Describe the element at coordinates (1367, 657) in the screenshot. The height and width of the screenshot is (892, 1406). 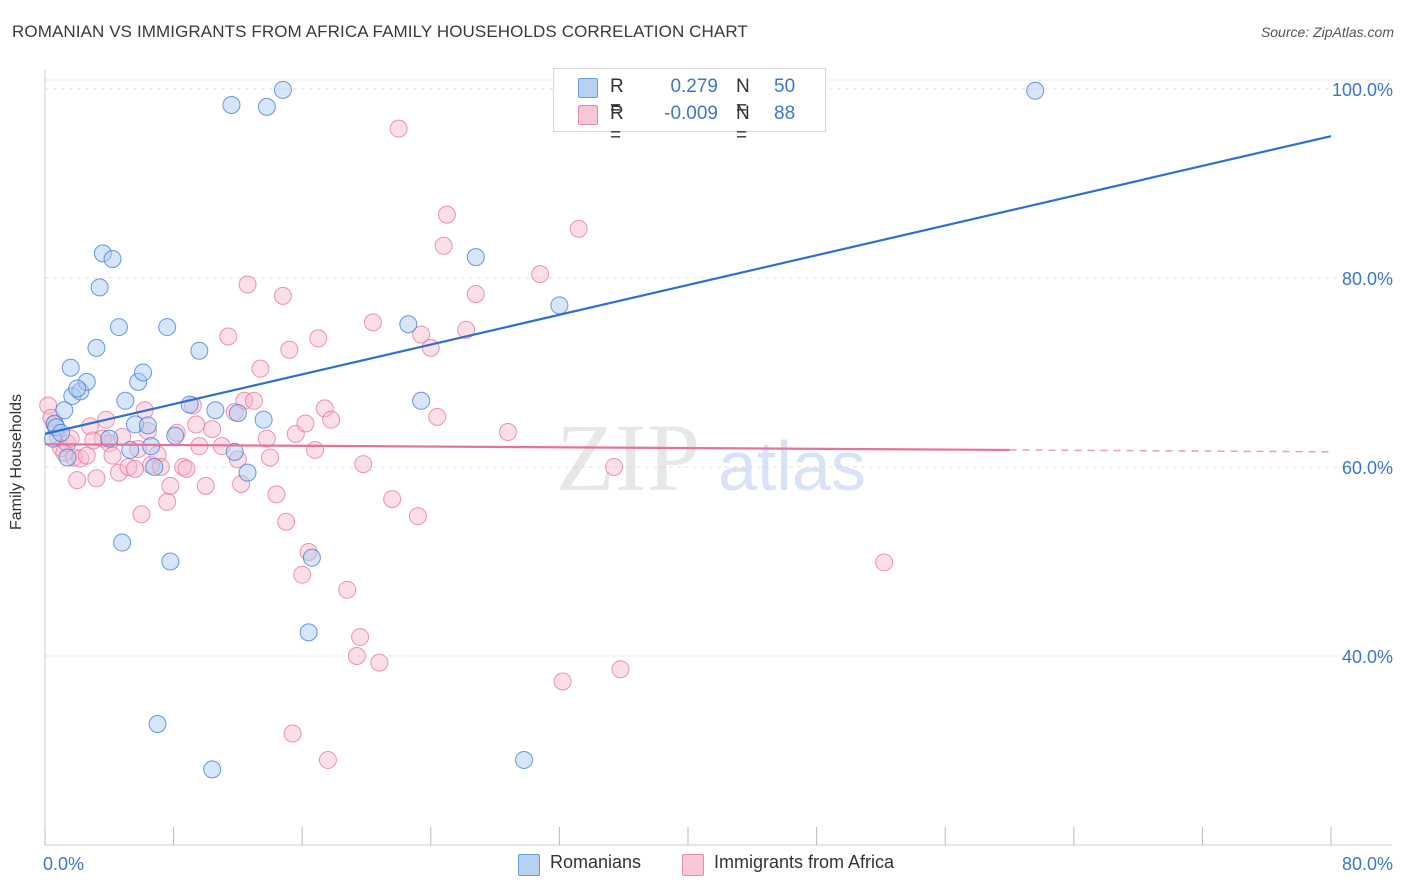
I see `y-tick-label: 40.0%` at that location.